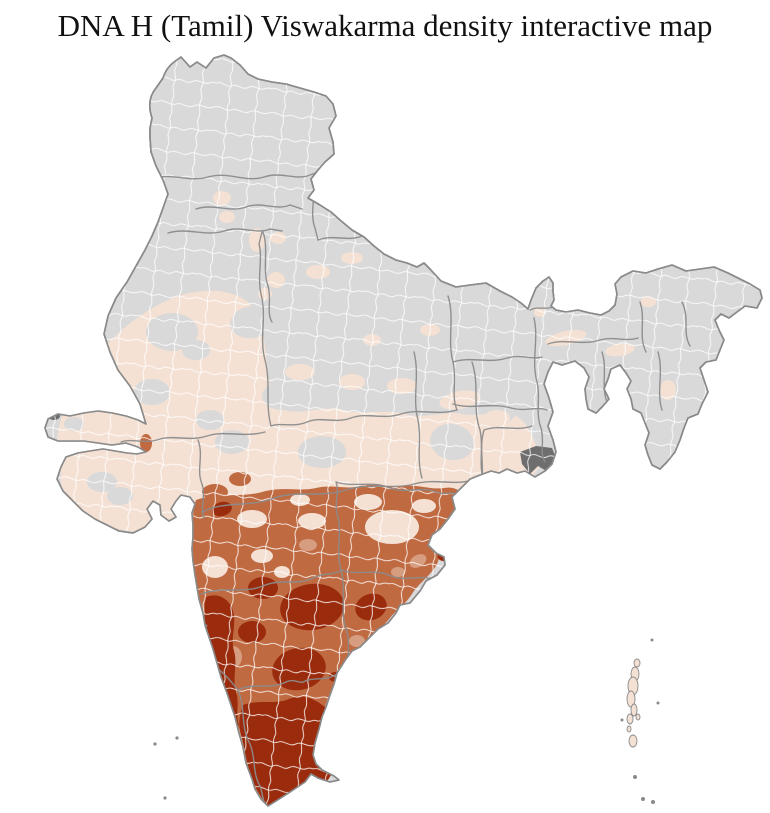 This screenshot has width=770, height=813. I want to click on district-patch, so click(352, 673).